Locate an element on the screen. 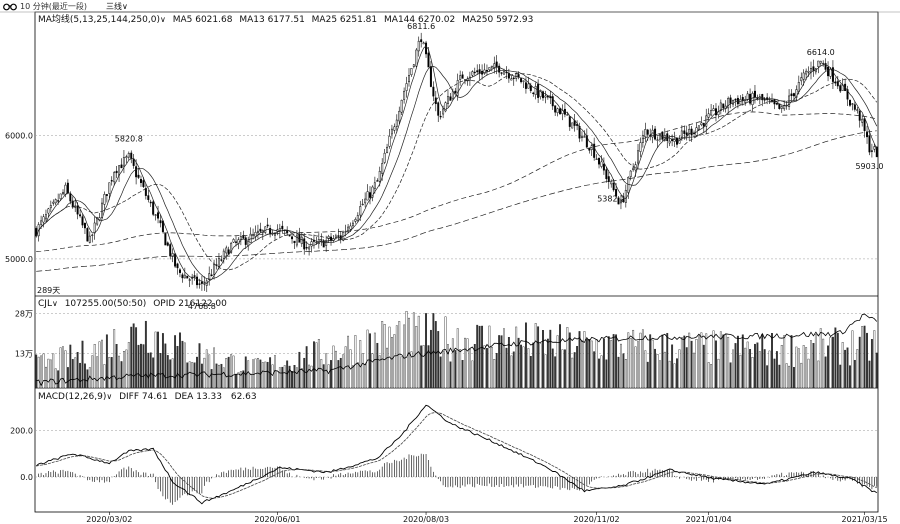 The image size is (900, 524). line-menu: 三线∨ is located at coordinates (117, 6).